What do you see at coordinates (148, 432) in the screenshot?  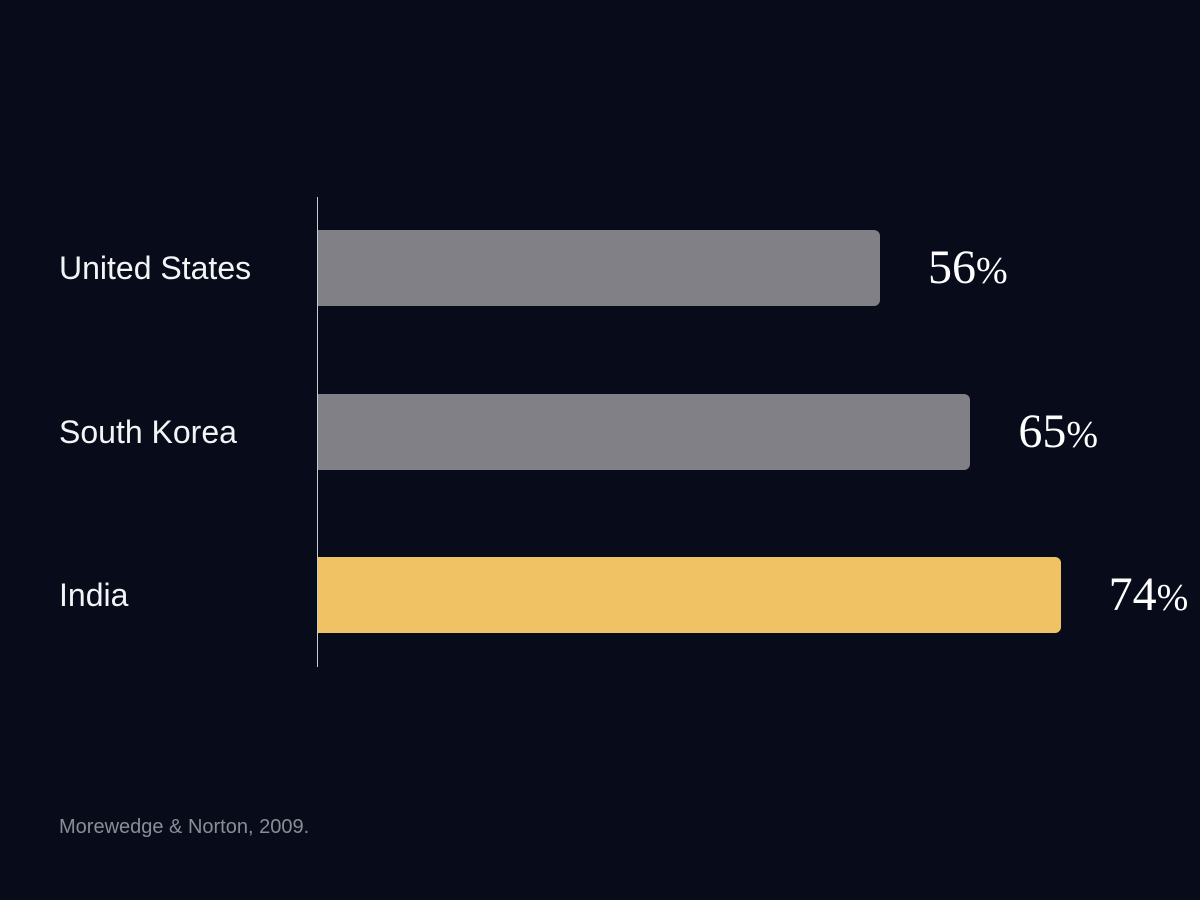 I see `category-label: South Korea` at bounding box center [148, 432].